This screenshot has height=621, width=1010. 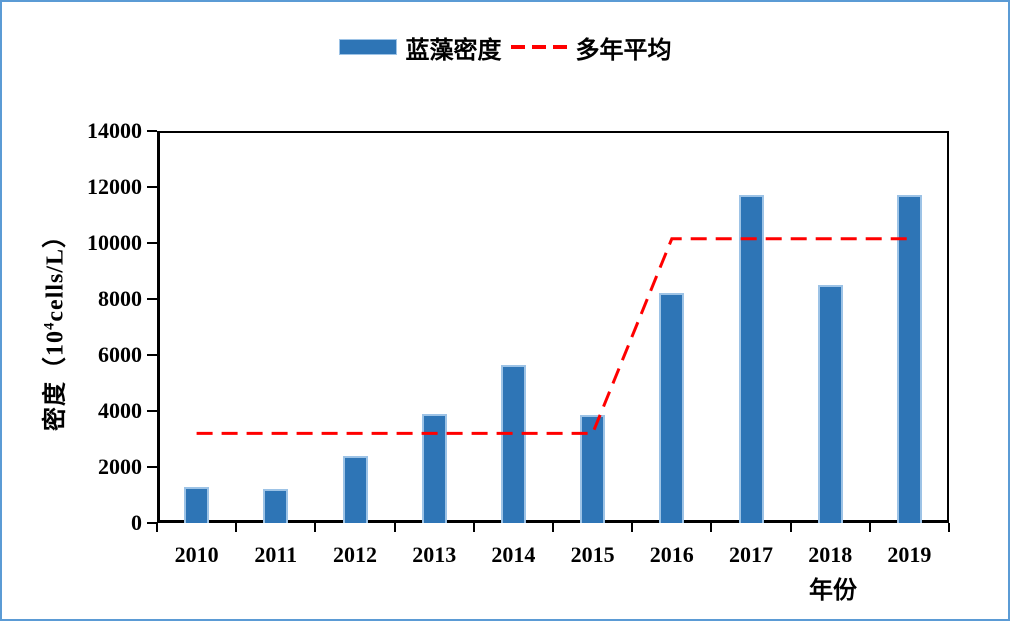 What do you see at coordinates (276, 554) in the screenshot?
I see `x-axis-tick-label: 2011` at bounding box center [276, 554].